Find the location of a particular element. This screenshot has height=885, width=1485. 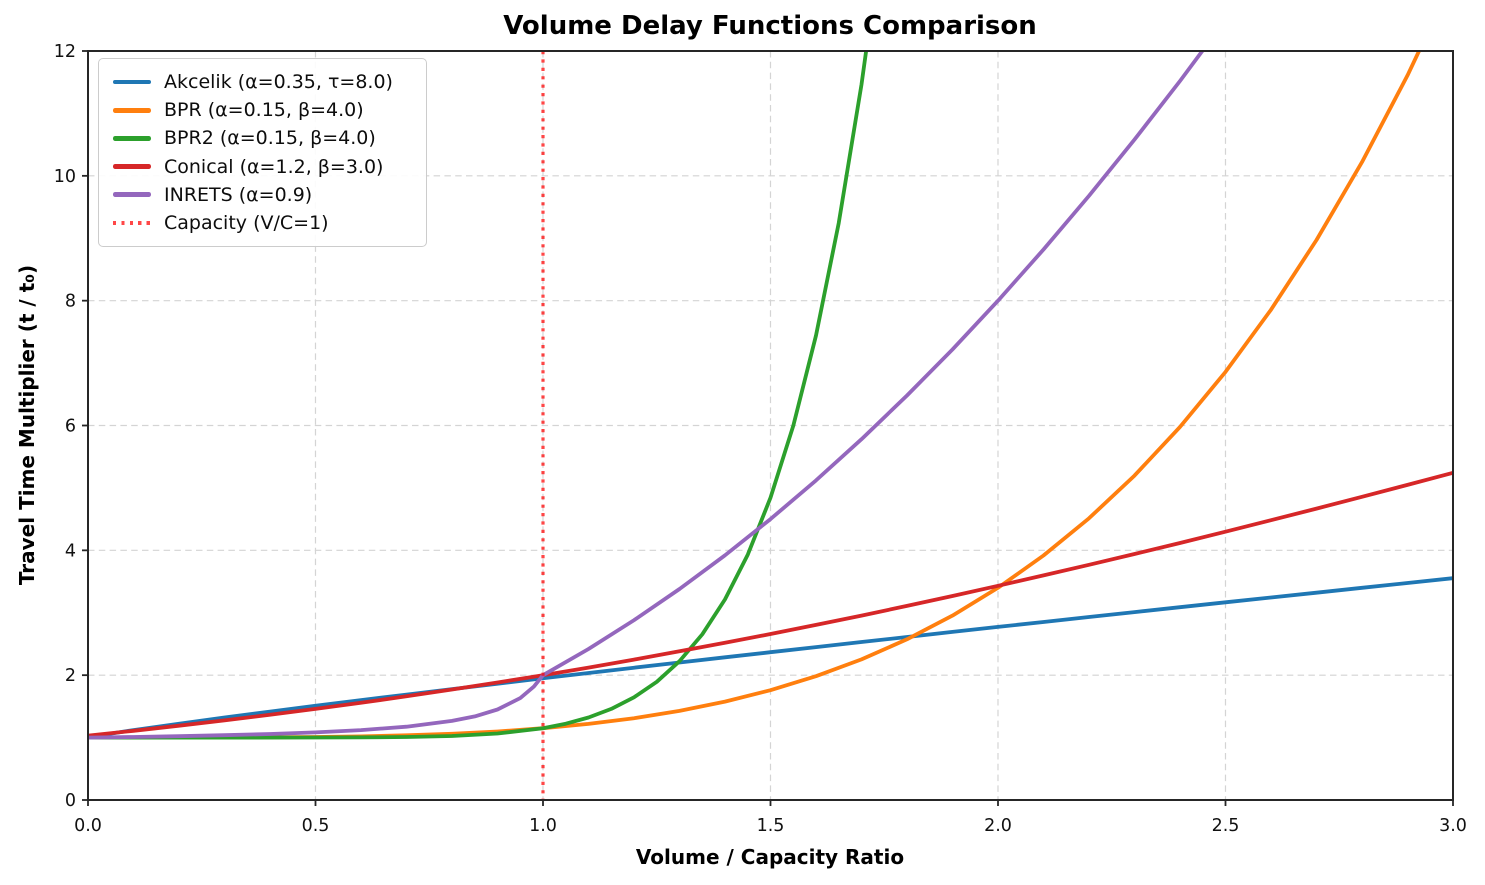

legend-dotted-line-swatch is located at coordinates (132, 223).